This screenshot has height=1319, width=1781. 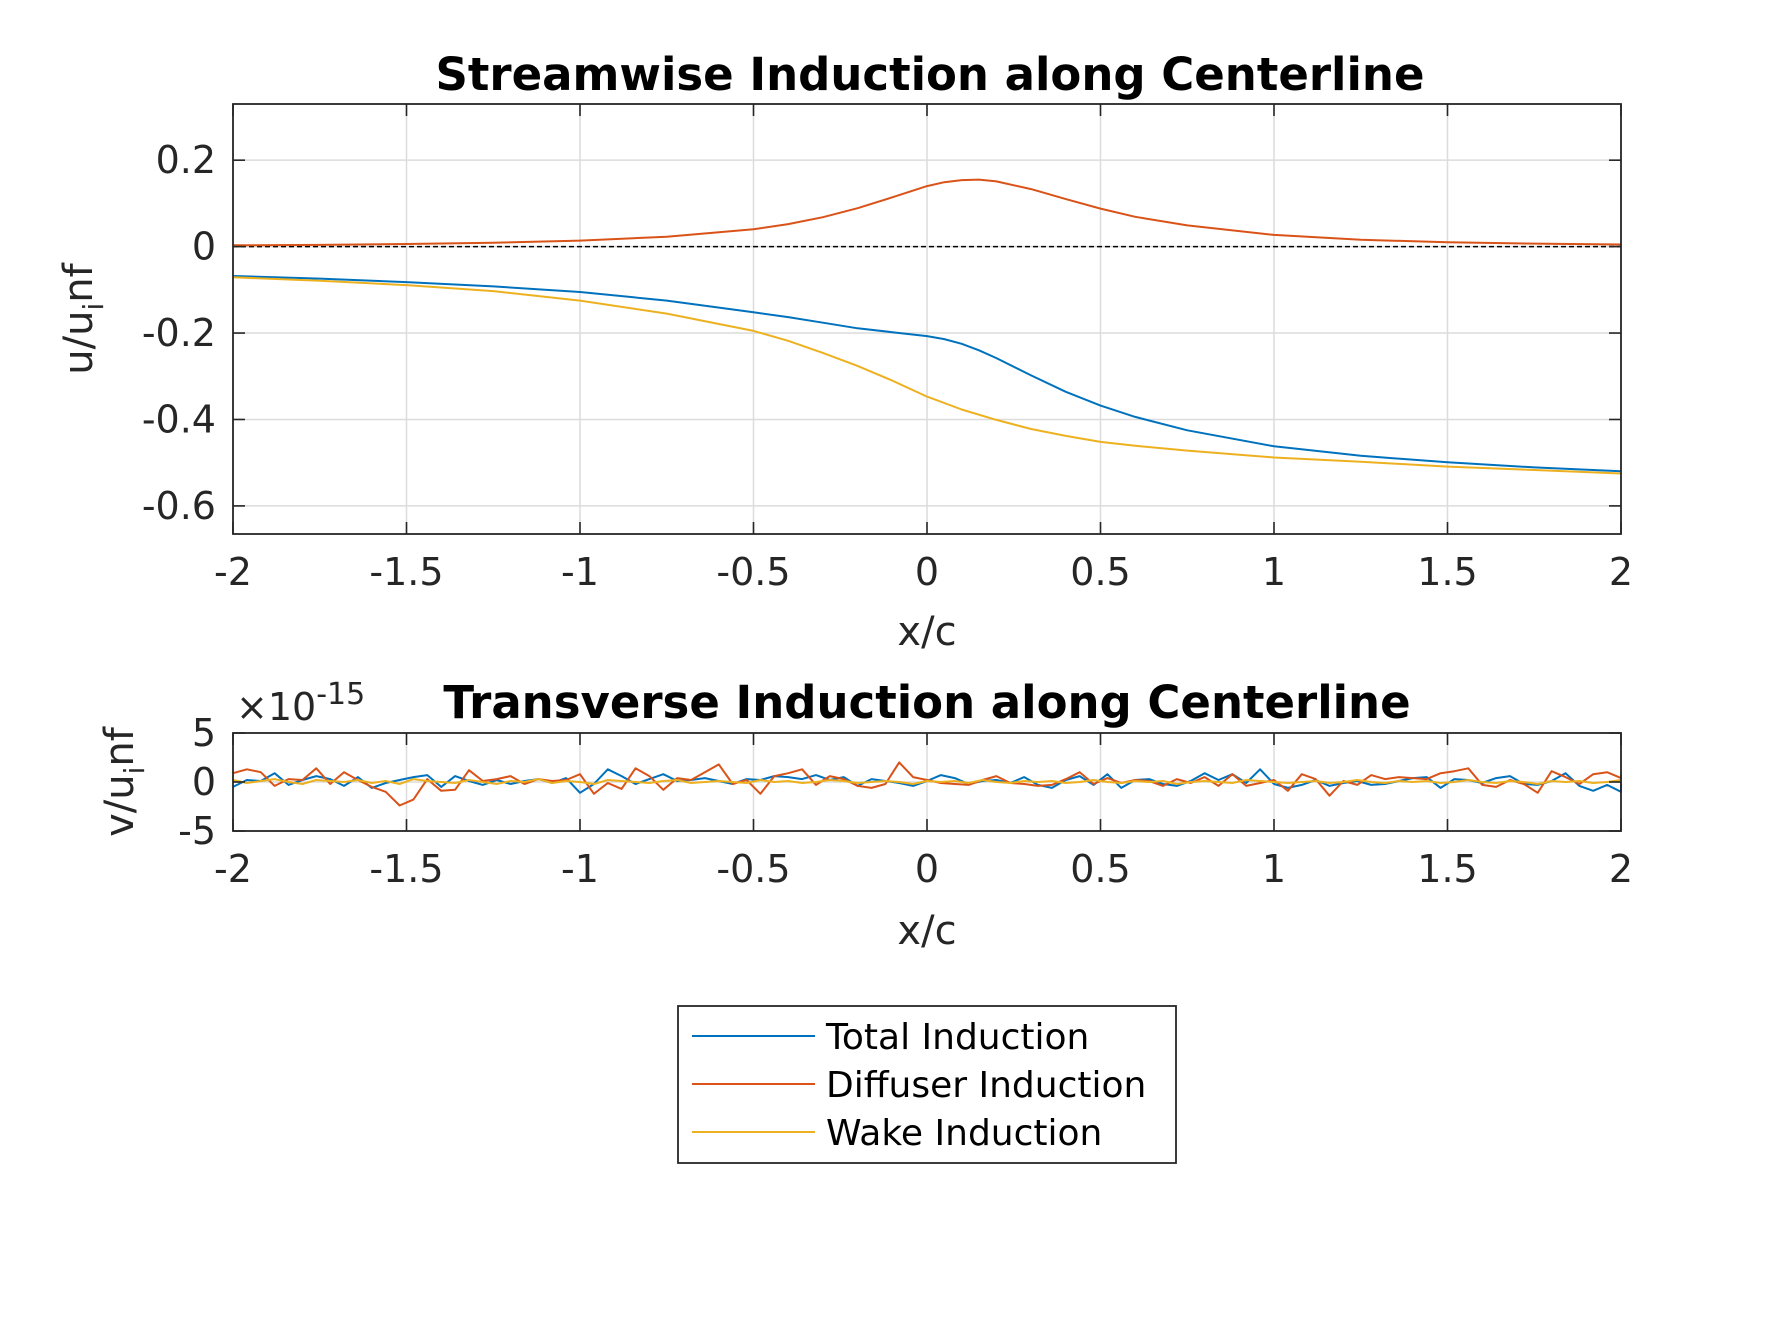 I want to click on streamwise-xtick-label: 1.5, so click(x=1447, y=572).